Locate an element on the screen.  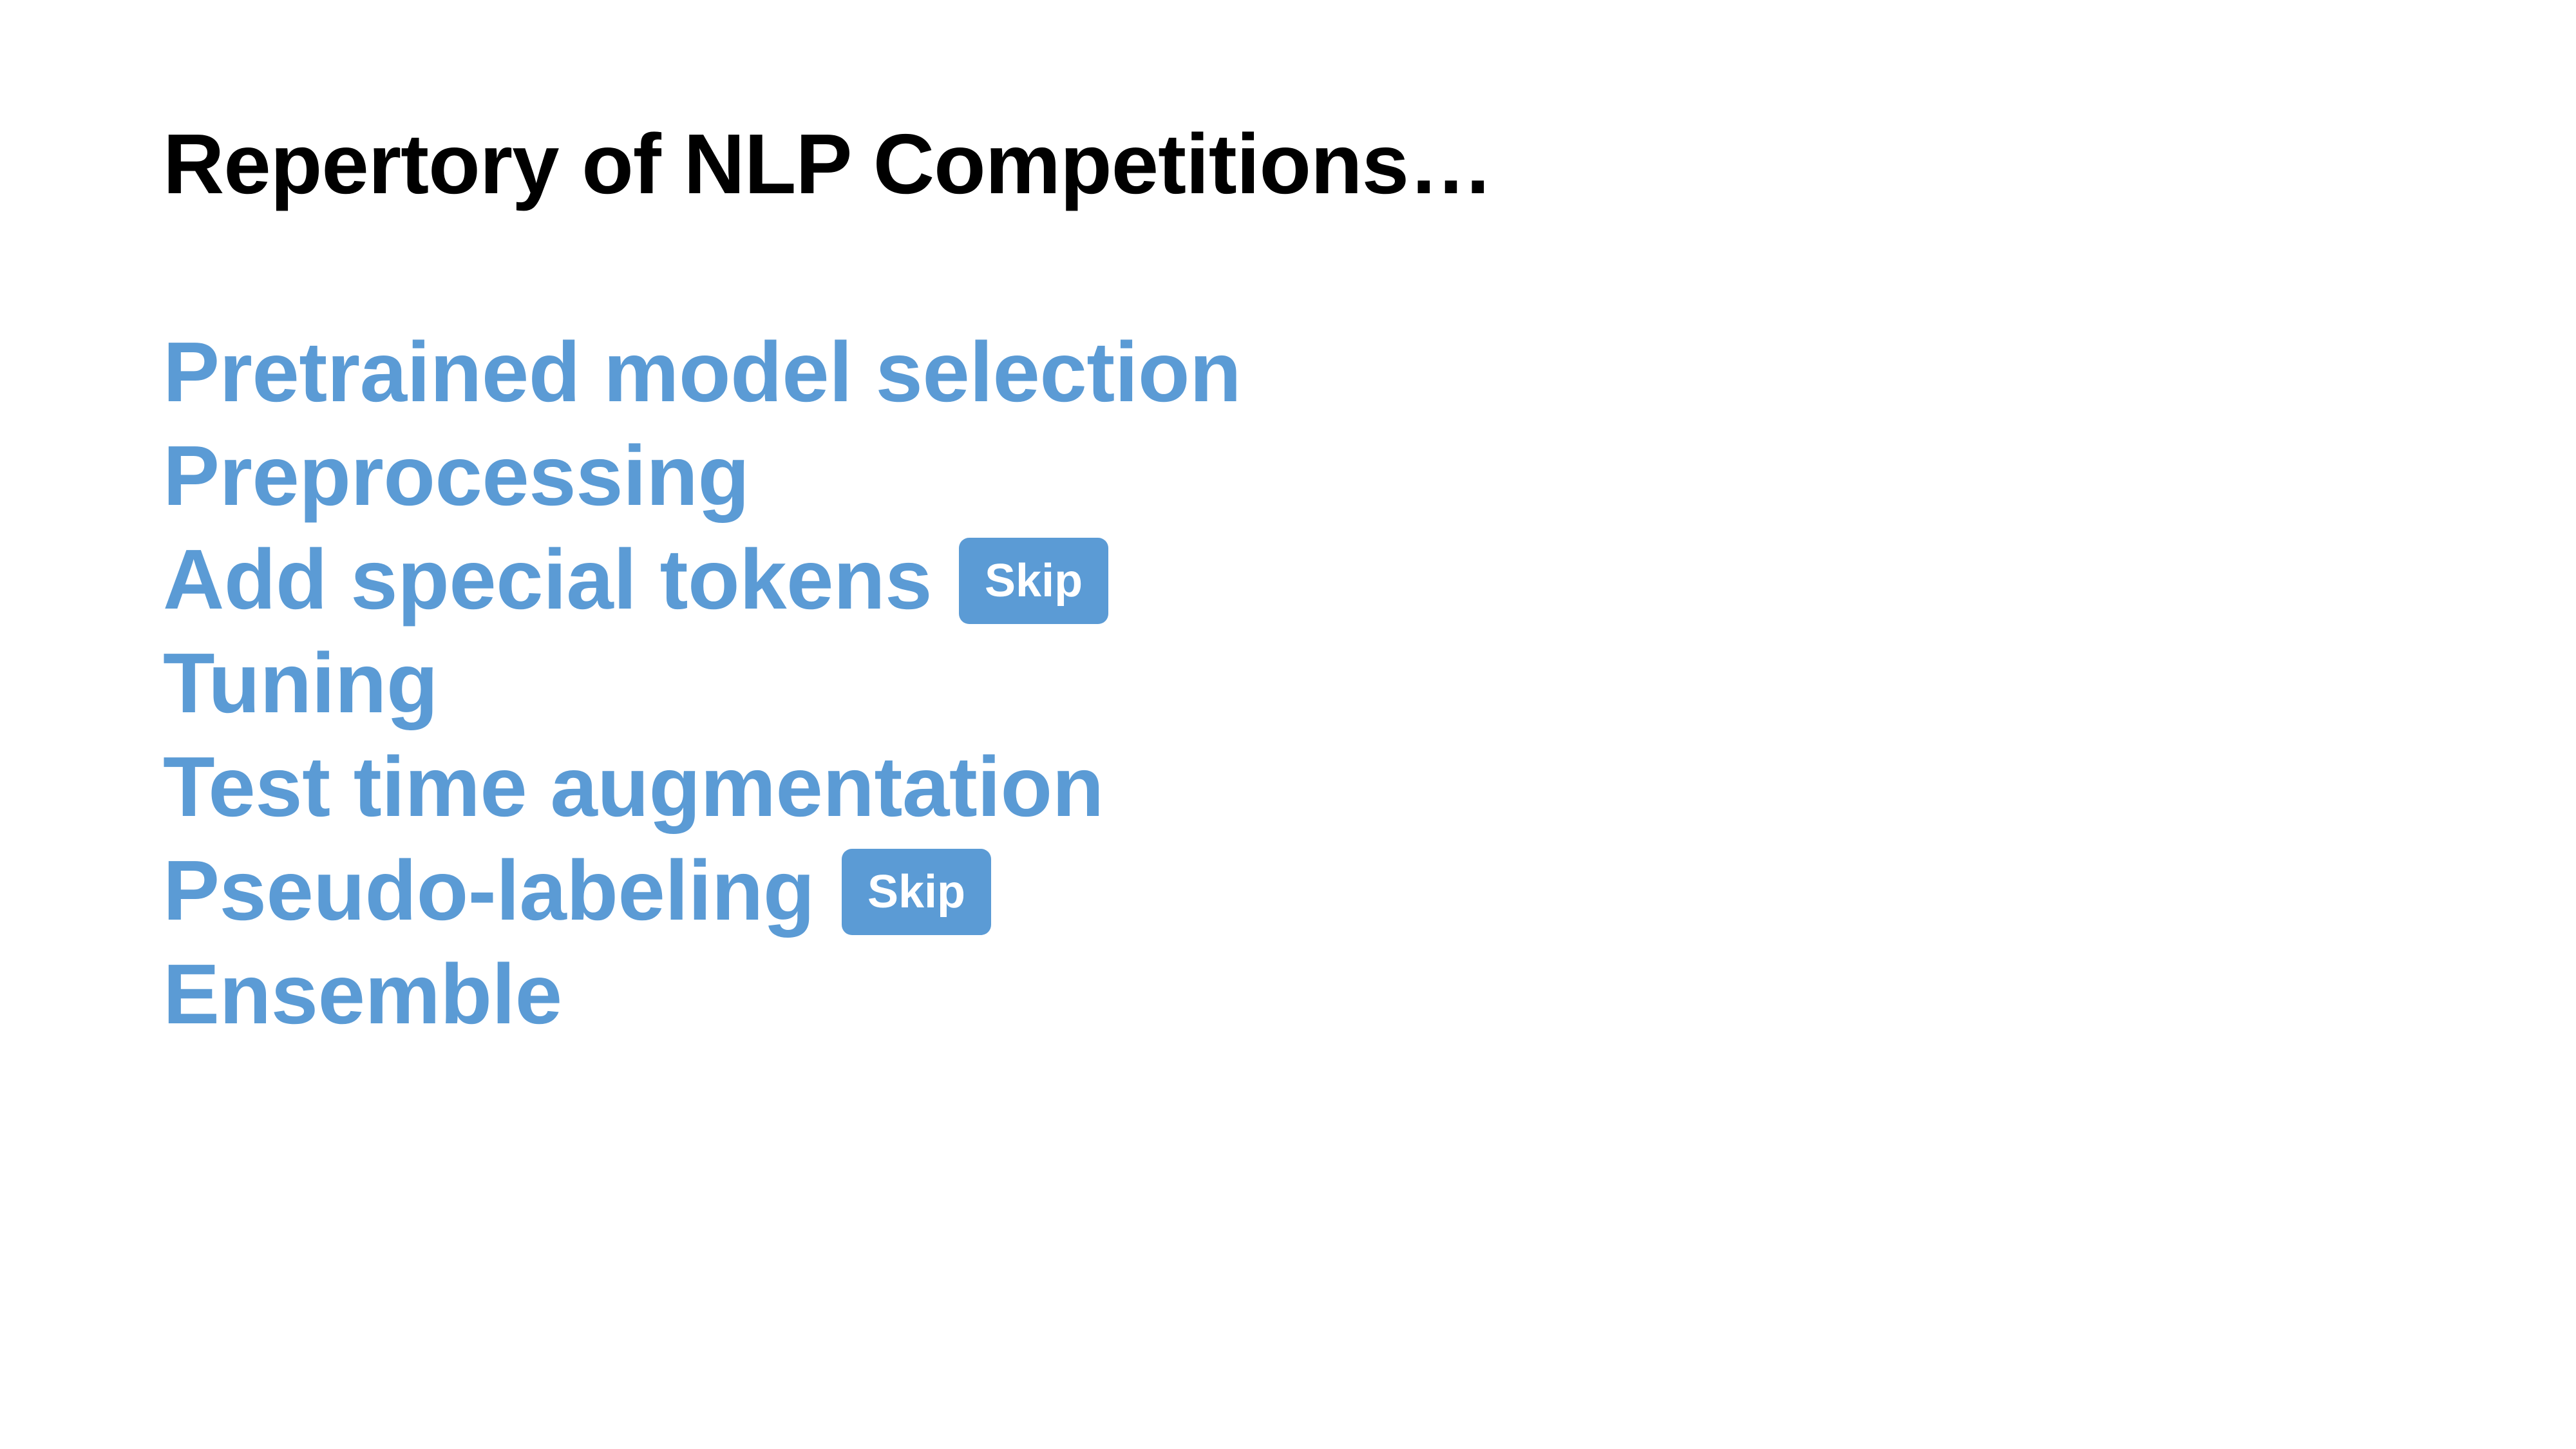
list-item-pretrained-model-selection: Pretrained model selection is located at coordinates (702, 372).